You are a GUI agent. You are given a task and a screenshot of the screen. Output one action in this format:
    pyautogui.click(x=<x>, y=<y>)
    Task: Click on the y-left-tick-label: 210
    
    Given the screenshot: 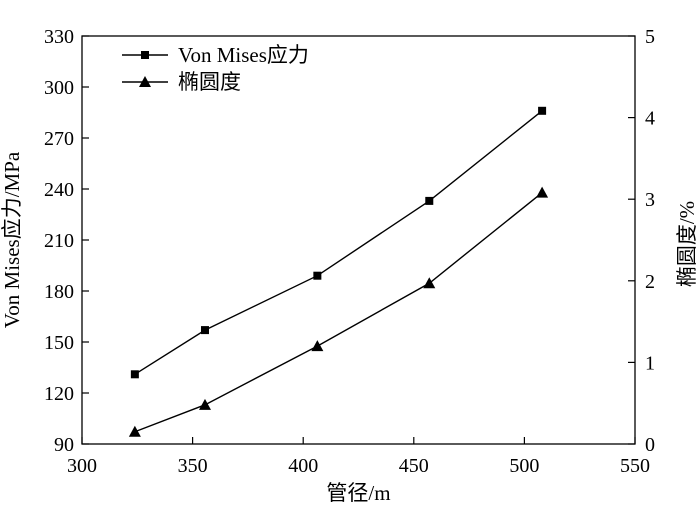 What is the action you would take?
    pyautogui.click(x=59, y=241)
    